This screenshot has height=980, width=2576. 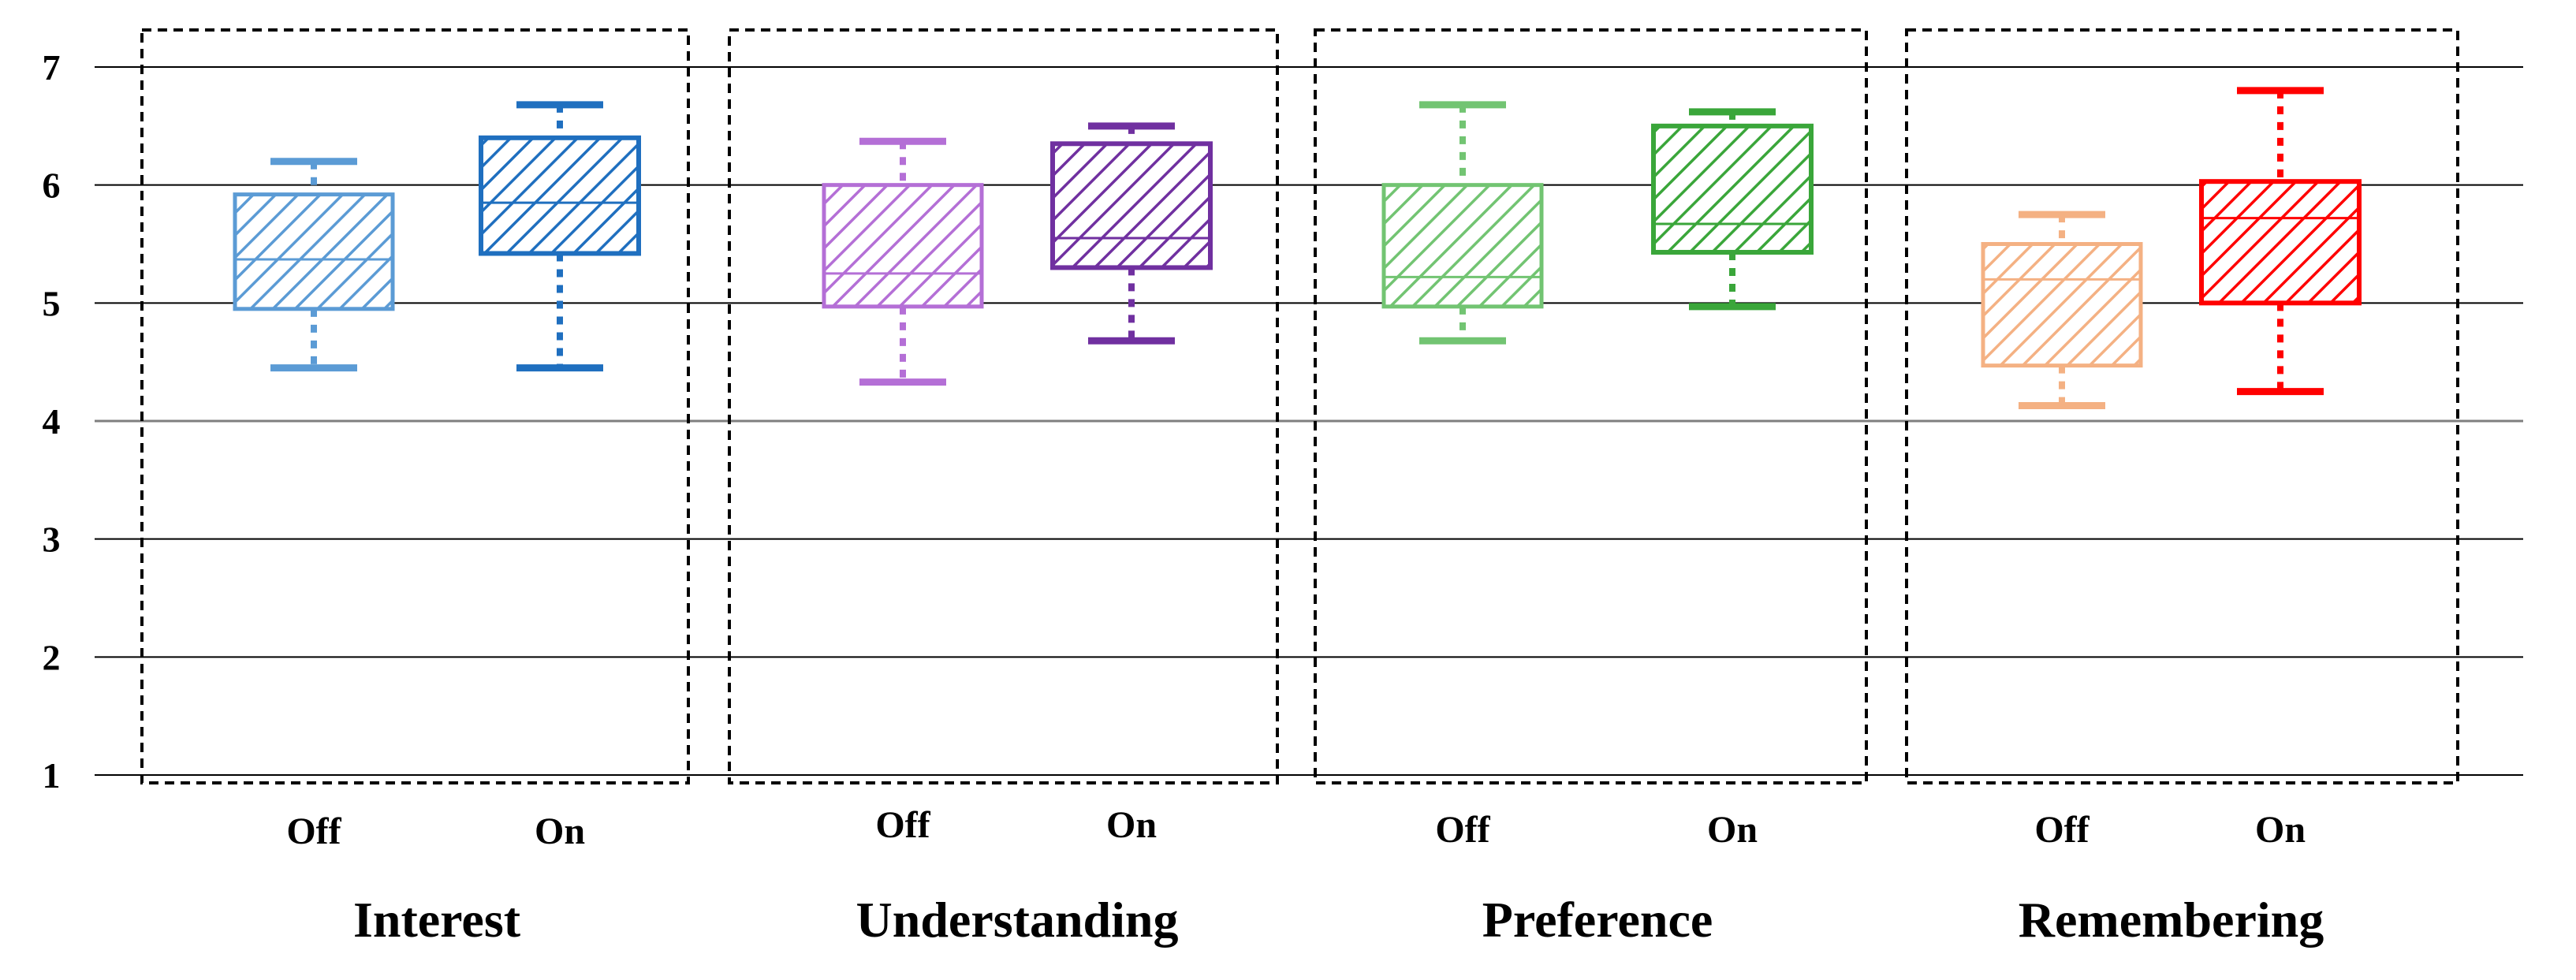 I want to click on group-label-remembering: Remembering, so click(x=2171, y=920).